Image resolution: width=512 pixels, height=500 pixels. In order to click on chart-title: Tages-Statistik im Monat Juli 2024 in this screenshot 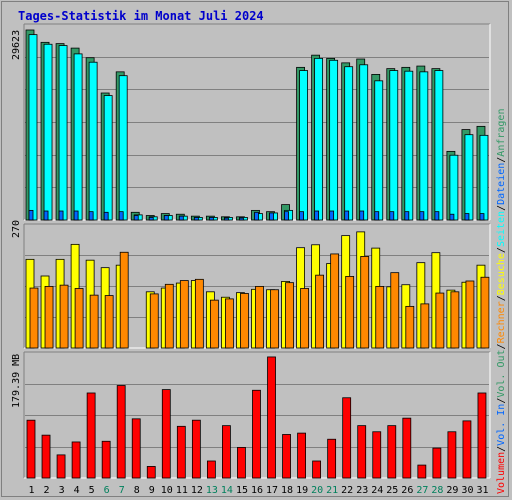, I will do `click(141, 16)`.